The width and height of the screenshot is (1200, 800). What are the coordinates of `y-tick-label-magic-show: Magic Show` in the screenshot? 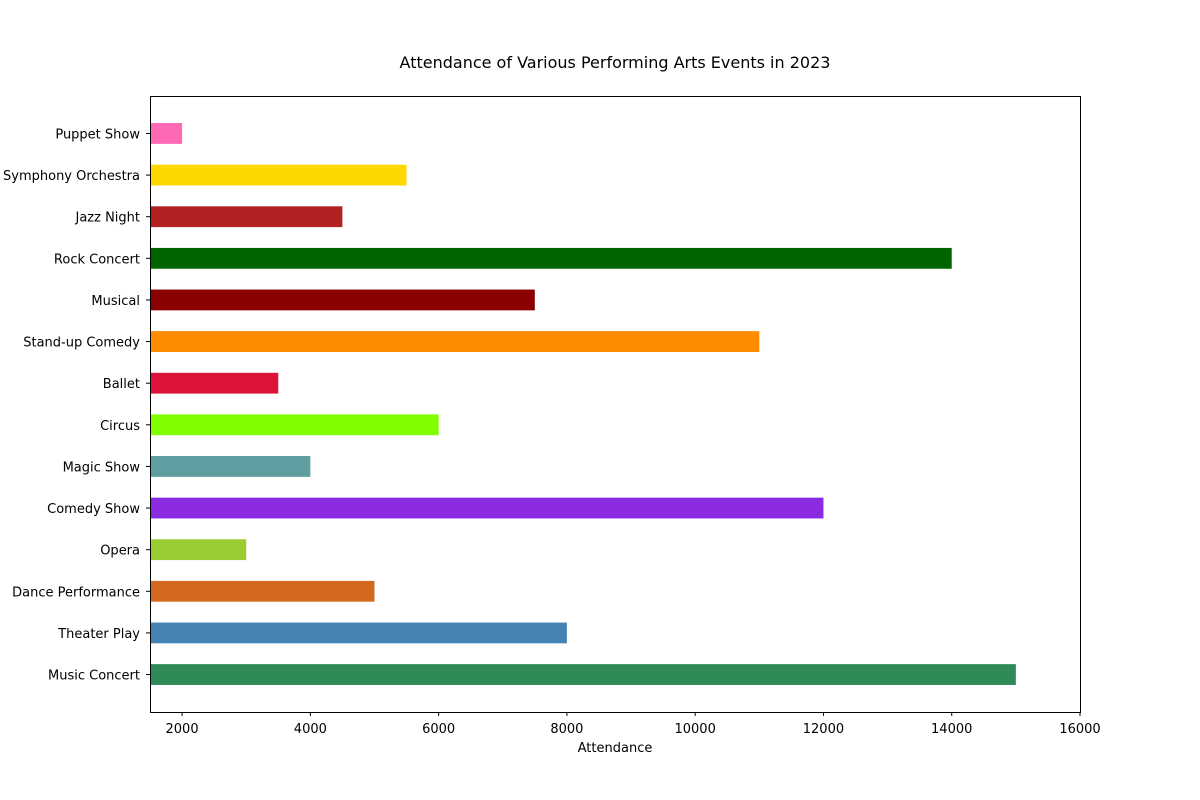 It's located at (102, 467).